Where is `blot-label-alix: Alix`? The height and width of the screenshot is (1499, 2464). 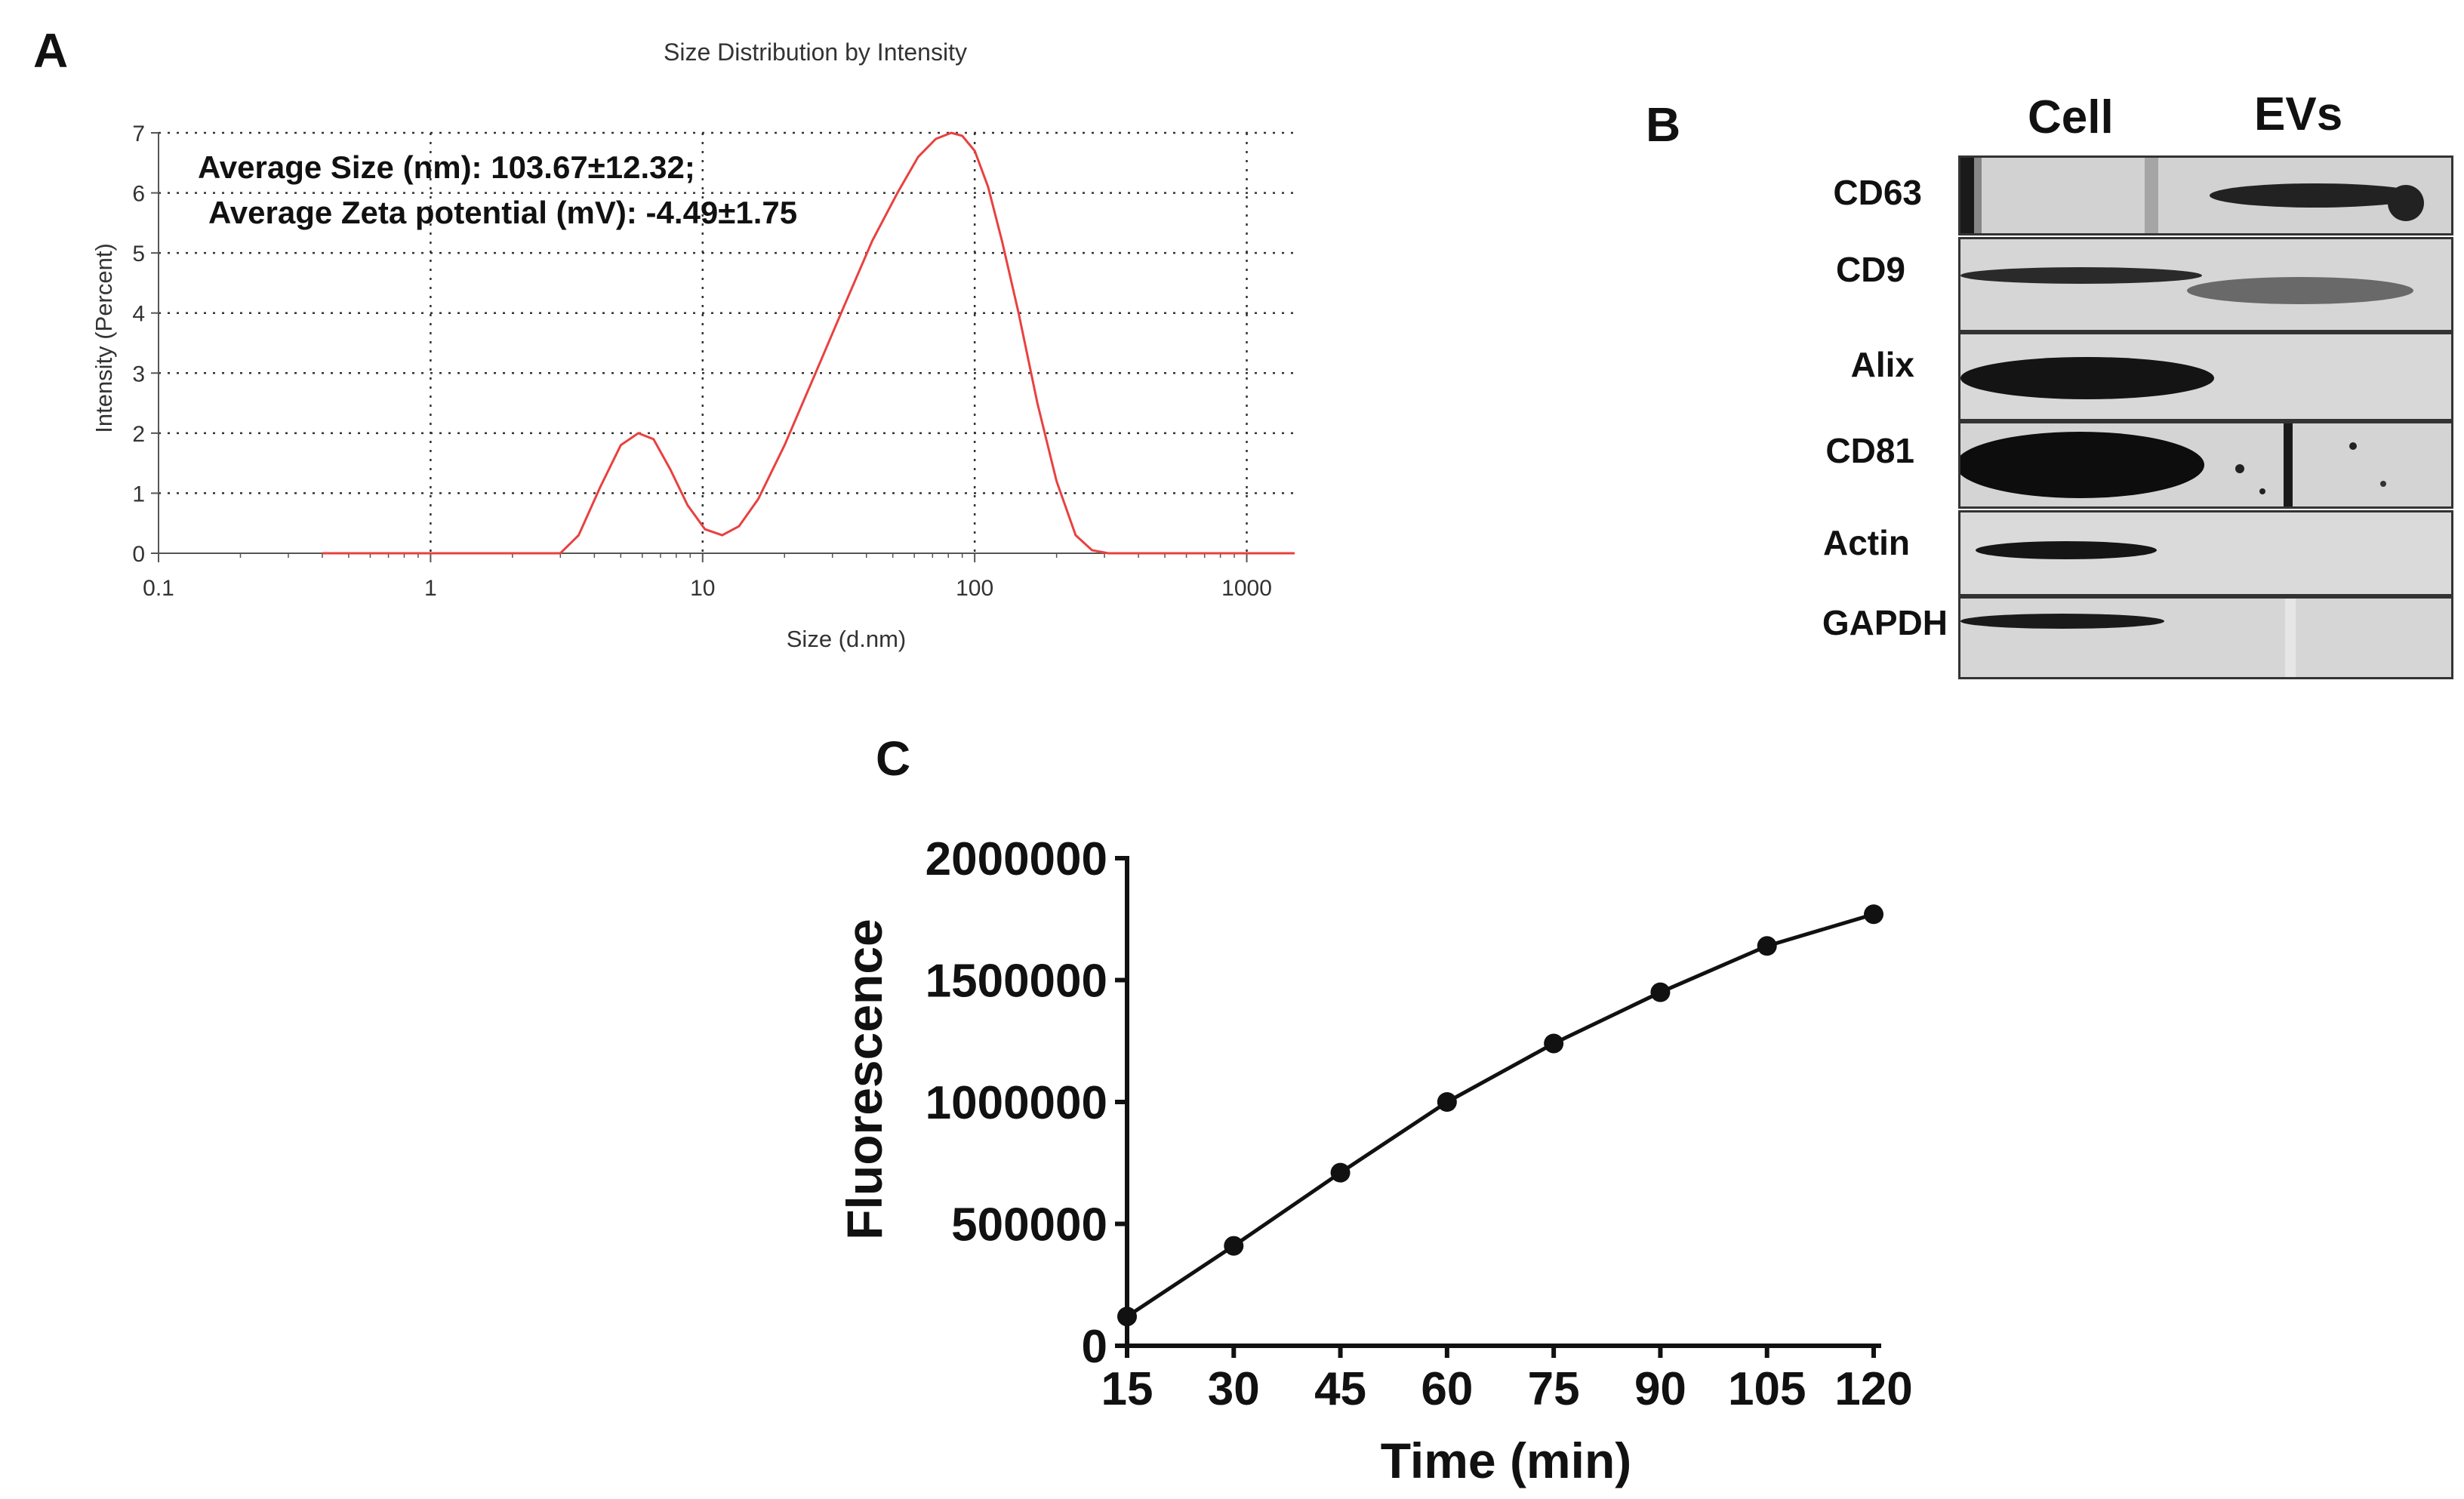 blot-label-alix: Alix is located at coordinates (1882, 364).